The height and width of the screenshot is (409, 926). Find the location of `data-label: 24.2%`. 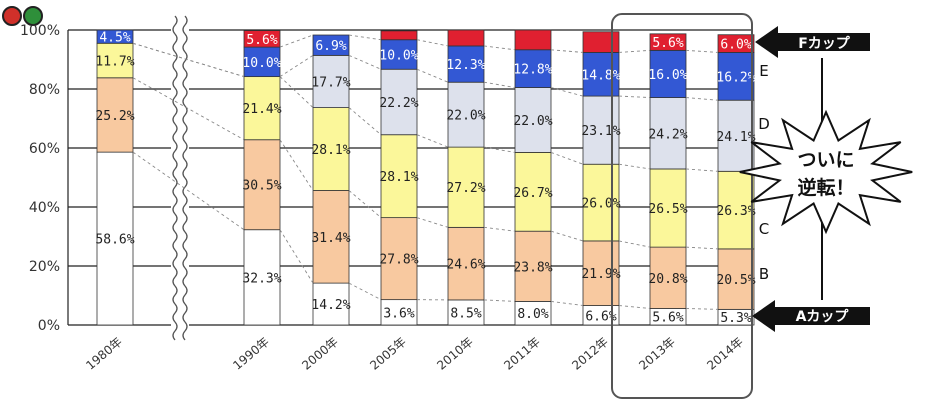

data-label: 24.2% is located at coordinates (667, 134).